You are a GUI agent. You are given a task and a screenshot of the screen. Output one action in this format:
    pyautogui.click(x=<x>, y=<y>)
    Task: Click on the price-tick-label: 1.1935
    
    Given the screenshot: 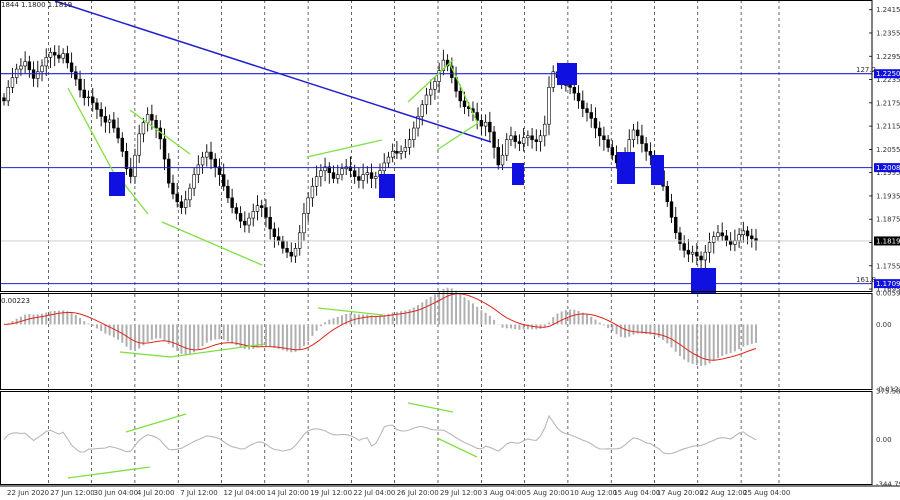 What is the action you would take?
    pyautogui.click(x=888, y=196)
    